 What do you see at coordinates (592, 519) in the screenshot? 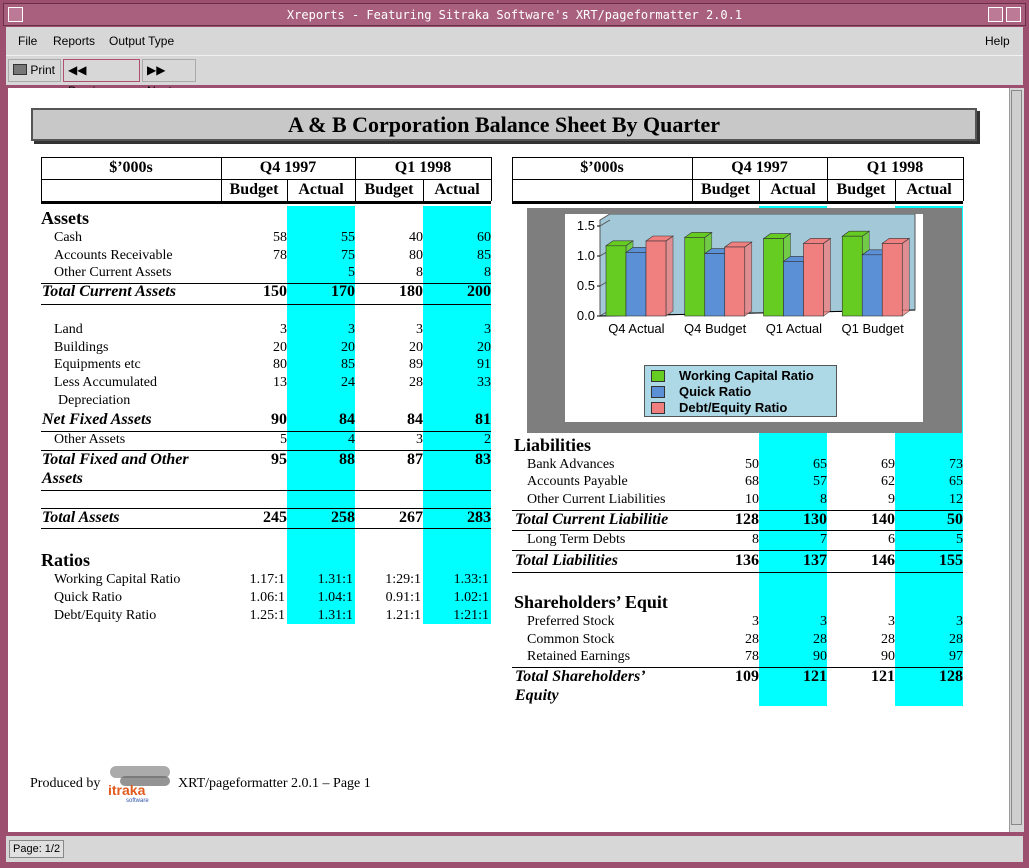
I see `row-label: Total Current Liabilitie` at bounding box center [592, 519].